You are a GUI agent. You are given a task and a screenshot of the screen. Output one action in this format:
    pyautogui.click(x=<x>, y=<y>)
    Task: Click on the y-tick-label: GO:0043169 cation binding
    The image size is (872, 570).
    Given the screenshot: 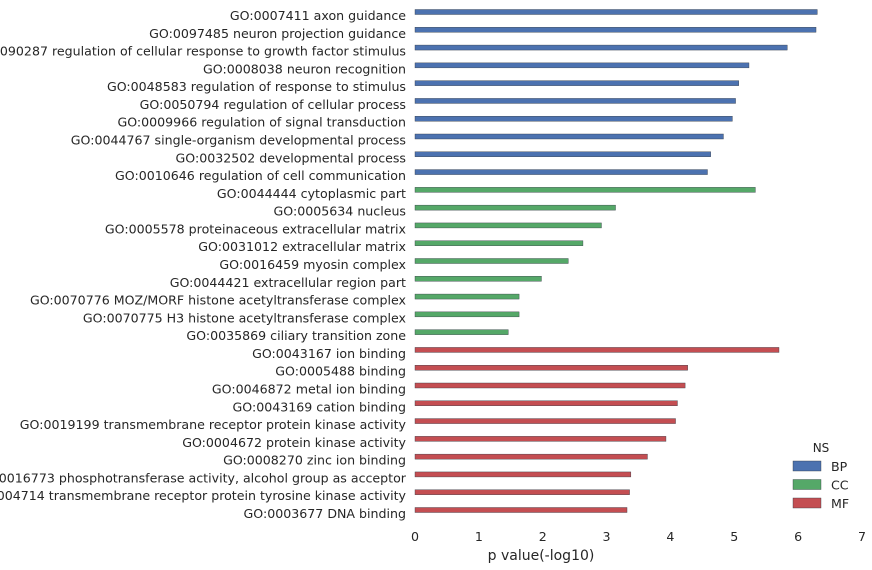 What is the action you would take?
    pyautogui.click(x=320, y=406)
    